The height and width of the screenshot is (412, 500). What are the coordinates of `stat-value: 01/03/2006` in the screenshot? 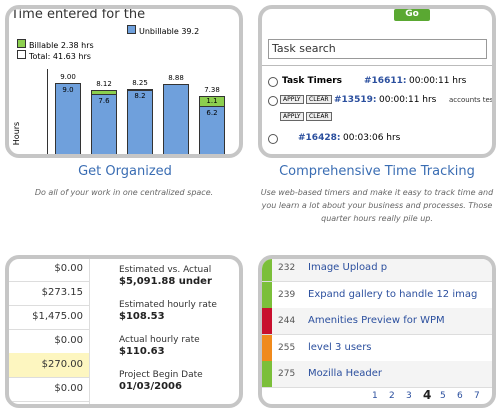 It's located at (150, 386).